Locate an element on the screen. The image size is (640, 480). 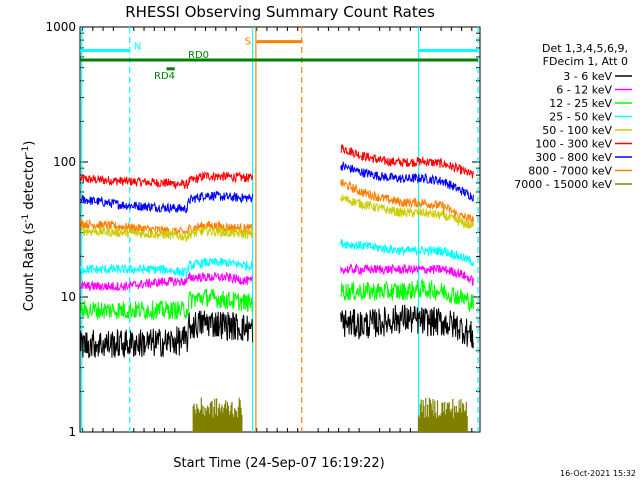
chart-title: RHESSI Observing Summary Count Rates is located at coordinates (280, 12).